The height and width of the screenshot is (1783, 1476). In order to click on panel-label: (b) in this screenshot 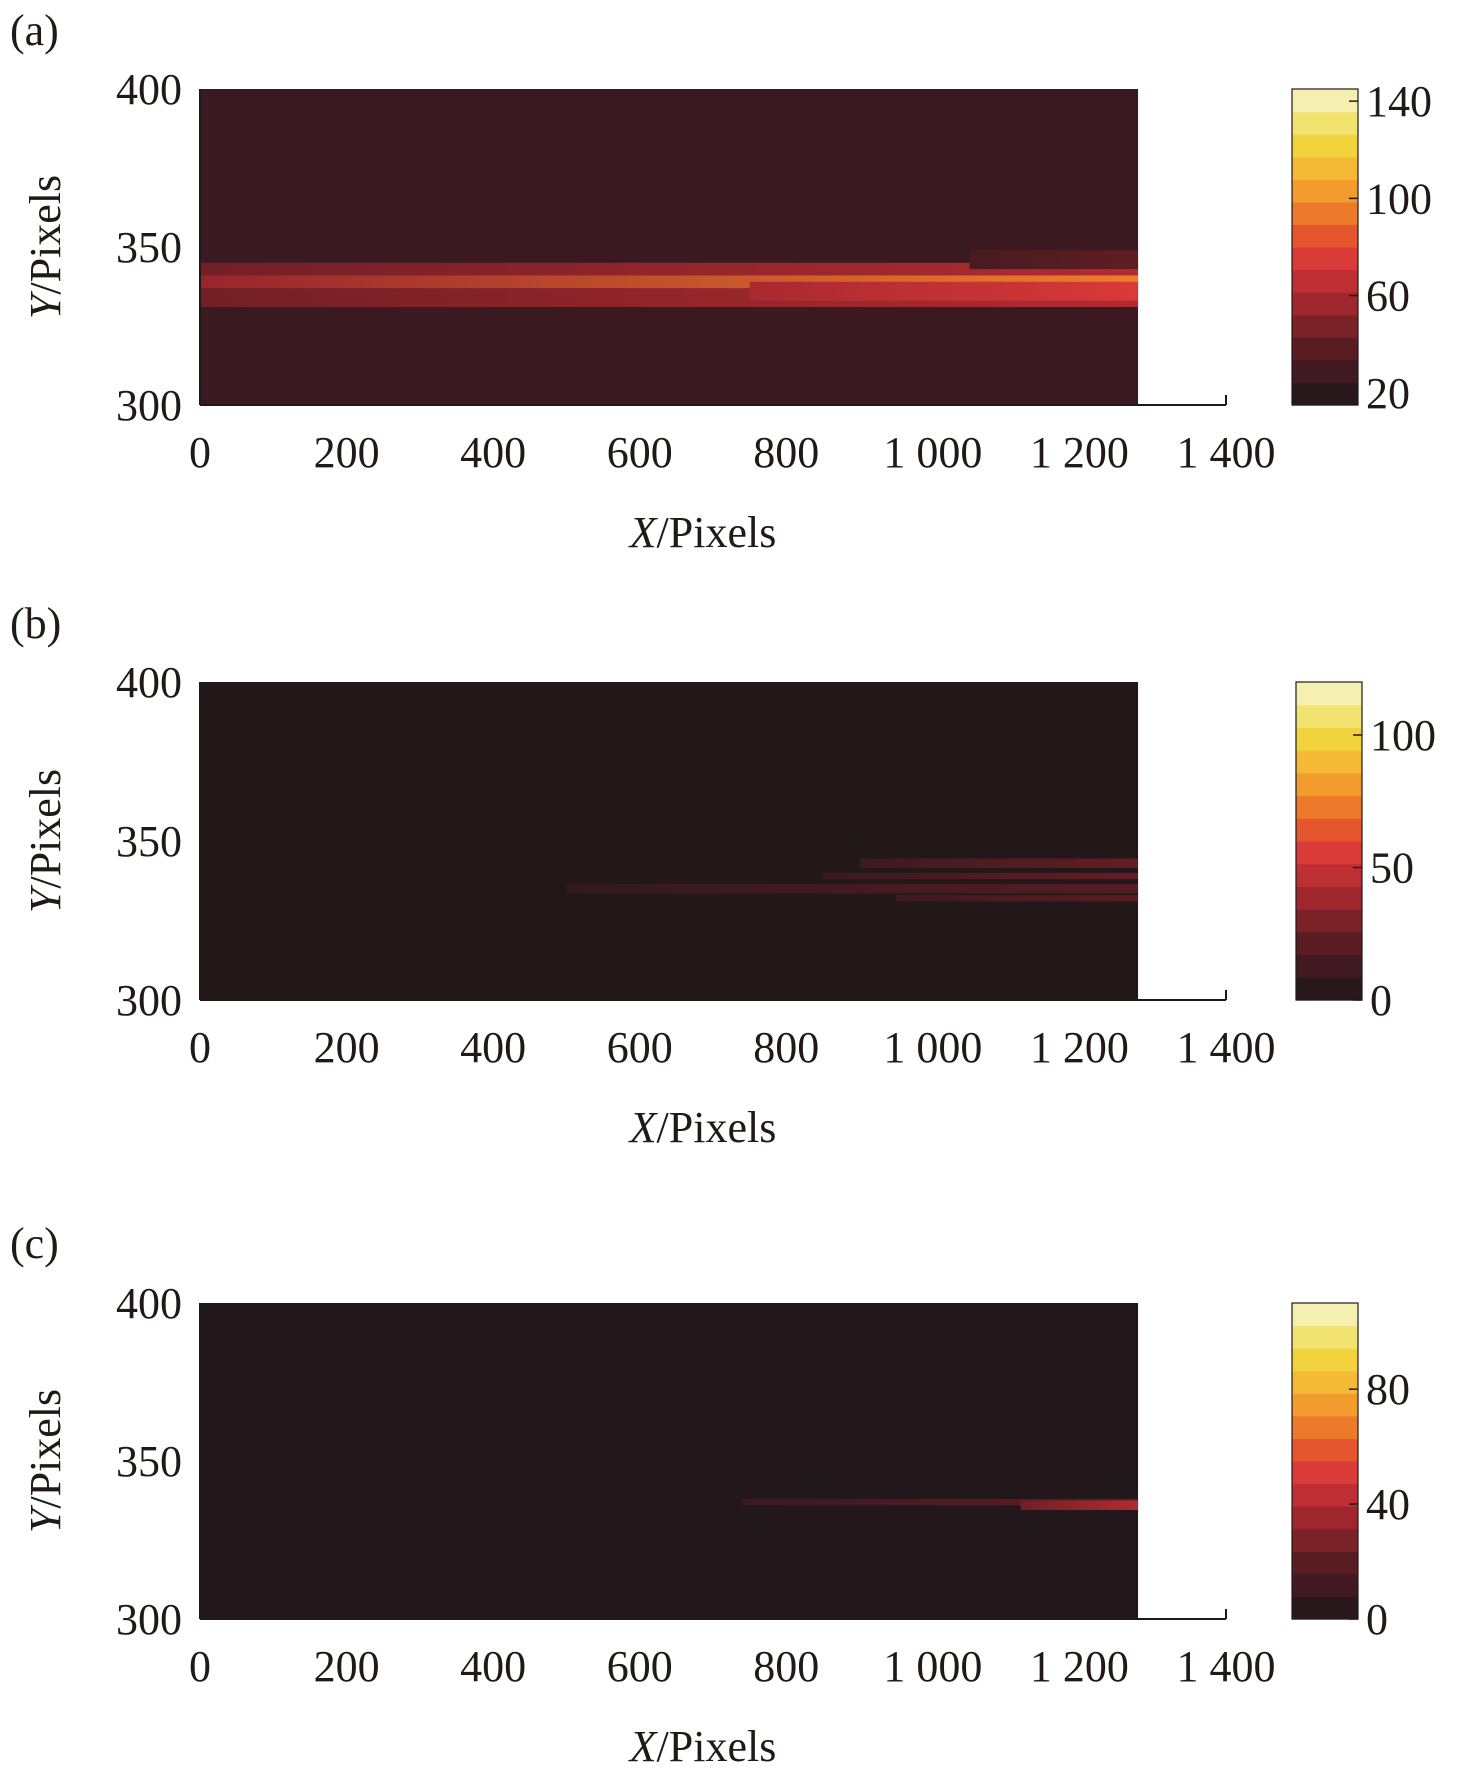, I will do `click(35, 623)`.